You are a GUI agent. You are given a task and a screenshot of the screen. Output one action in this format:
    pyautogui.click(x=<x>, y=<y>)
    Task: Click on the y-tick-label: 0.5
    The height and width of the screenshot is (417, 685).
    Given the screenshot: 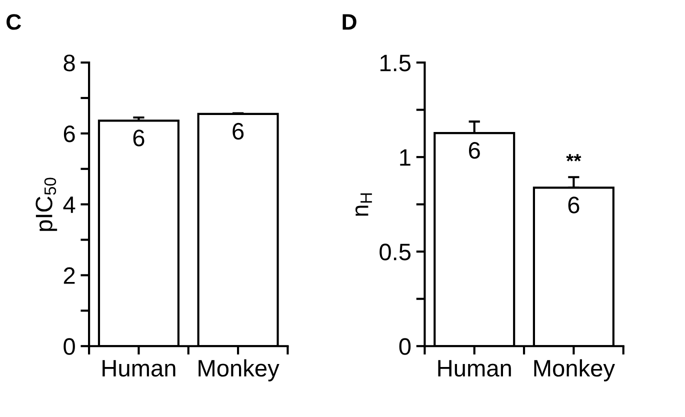 What is the action you would take?
    pyautogui.click(x=395, y=252)
    